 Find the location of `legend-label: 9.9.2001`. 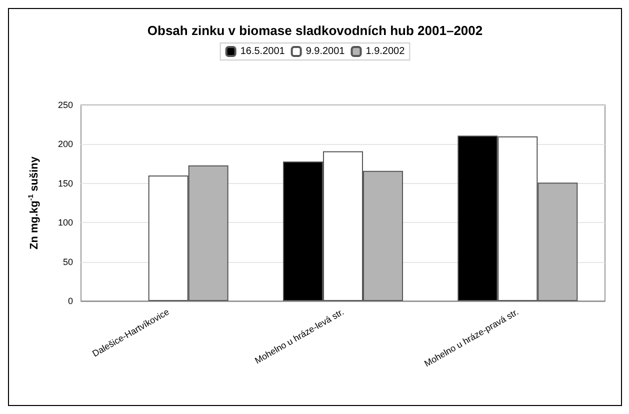

legend-label: 9.9.2001 is located at coordinates (326, 51).